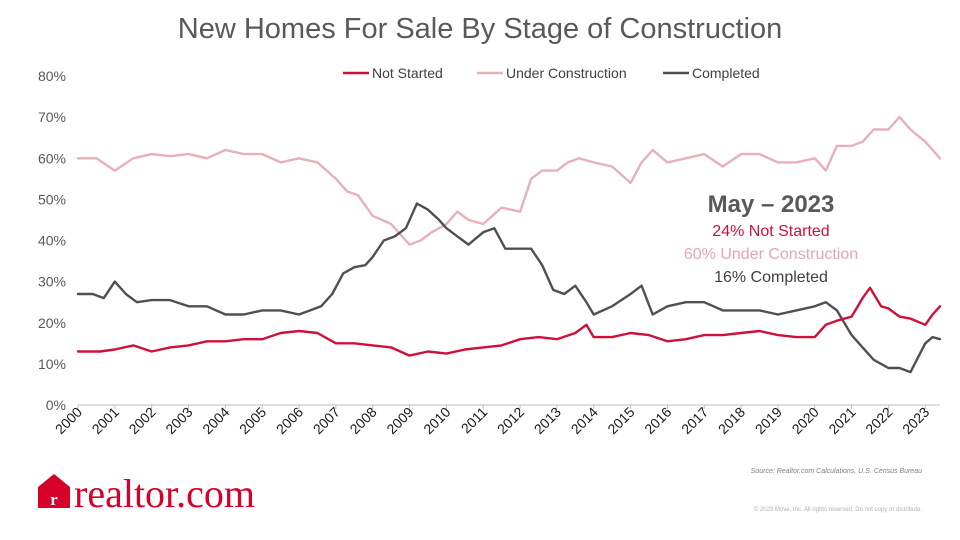 Image resolution: width=960 pixels, height=540 pixels. I want to click on y-tick-label: 10%, so click(52, 364).